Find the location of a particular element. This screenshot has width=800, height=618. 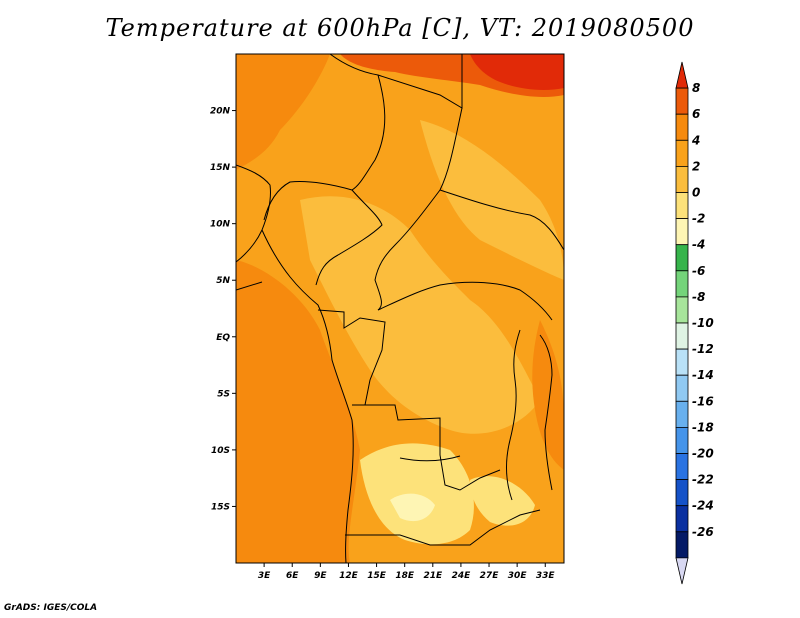

congo-west-border is located at coordinates (351, 357).